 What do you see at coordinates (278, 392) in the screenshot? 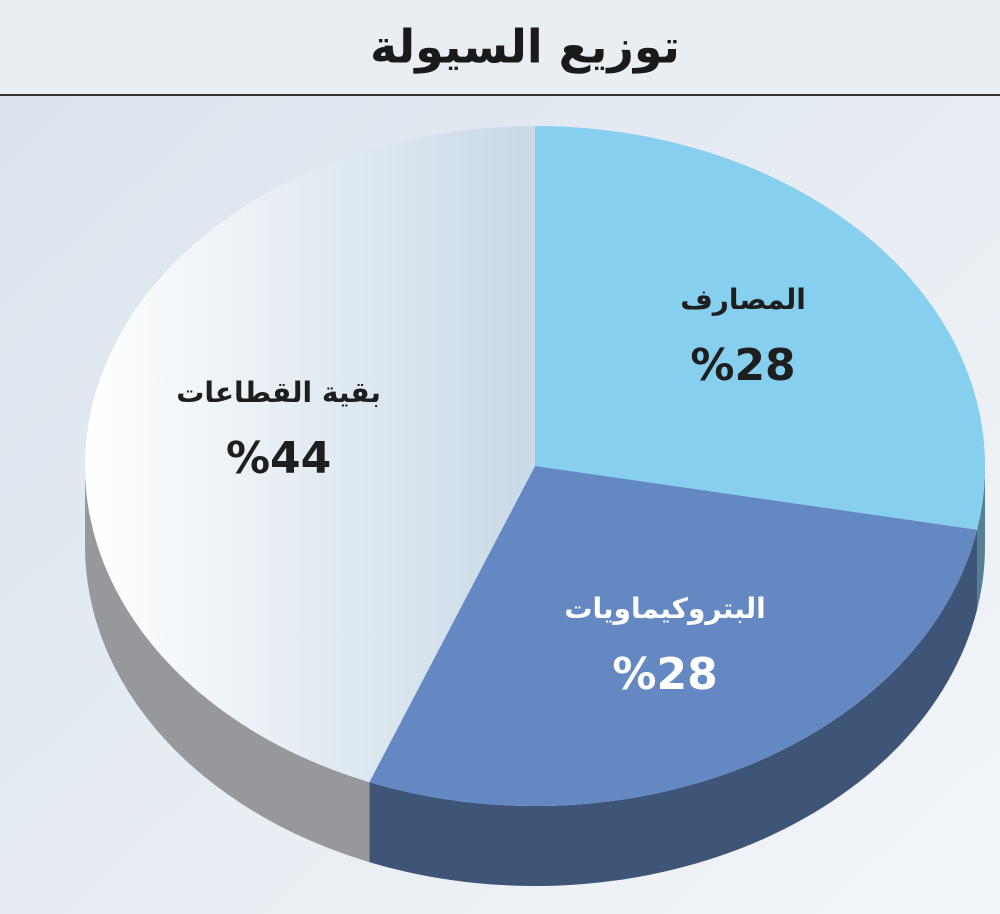
I see `slice-label: بقية القطاعات` at bounding box center [278, 392].